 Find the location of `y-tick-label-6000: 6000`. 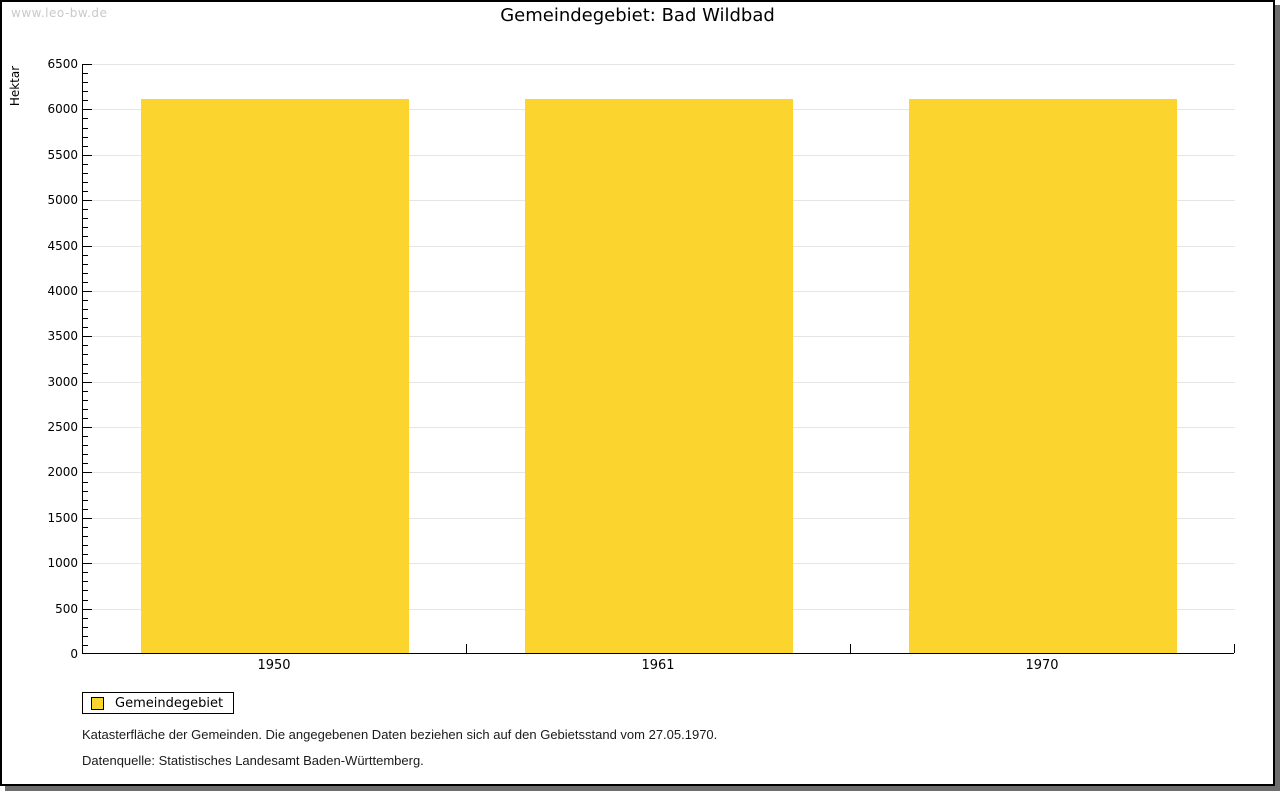

y-tick-label-6000: 6000 is located at coordinates (62, 109).